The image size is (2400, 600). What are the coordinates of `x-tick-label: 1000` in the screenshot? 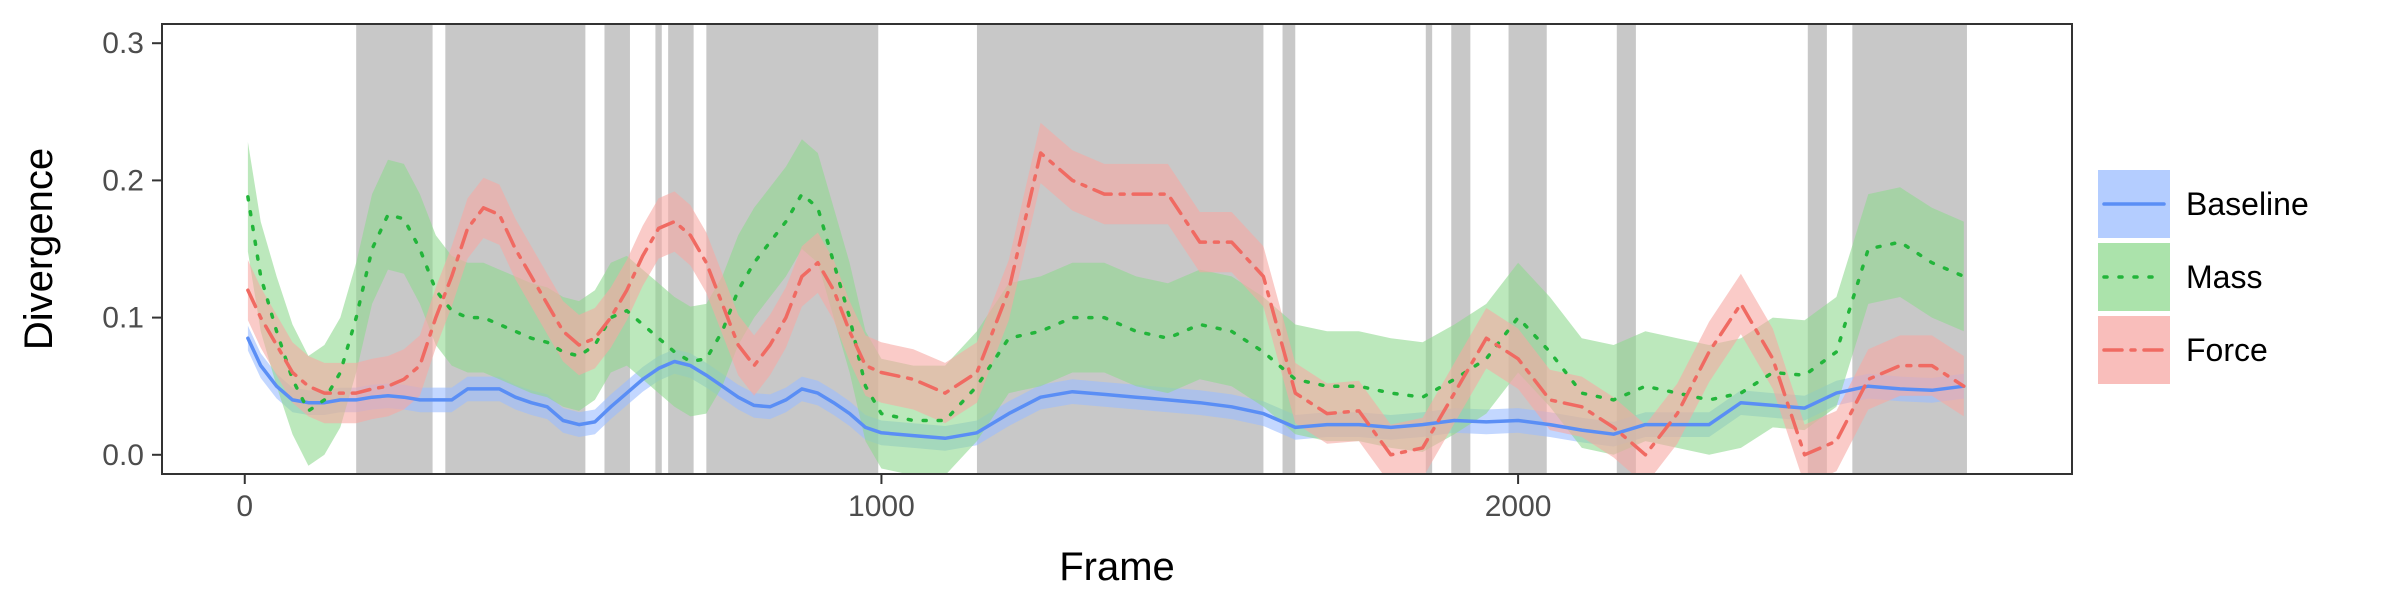 It's located at (881, 506).